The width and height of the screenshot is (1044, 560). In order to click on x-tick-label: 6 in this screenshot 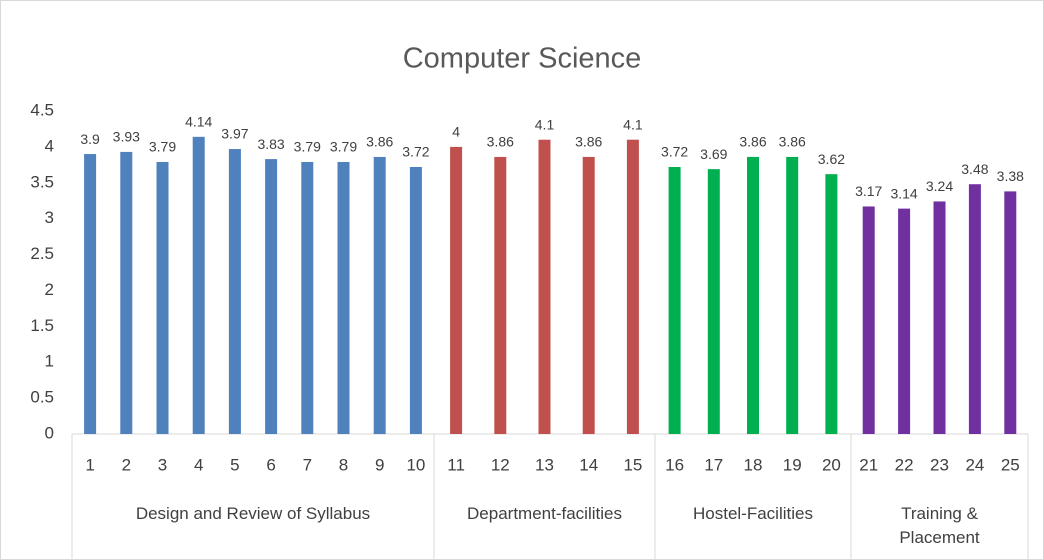, I will do `click(270, 464)`.